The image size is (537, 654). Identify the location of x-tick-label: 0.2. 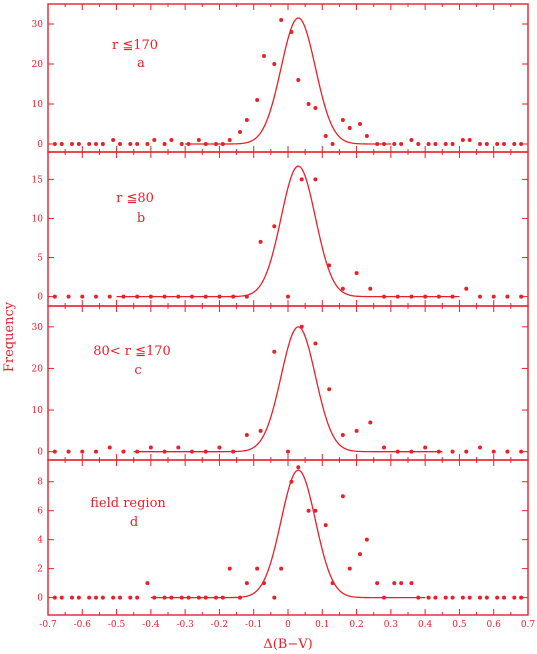
(356, 625).